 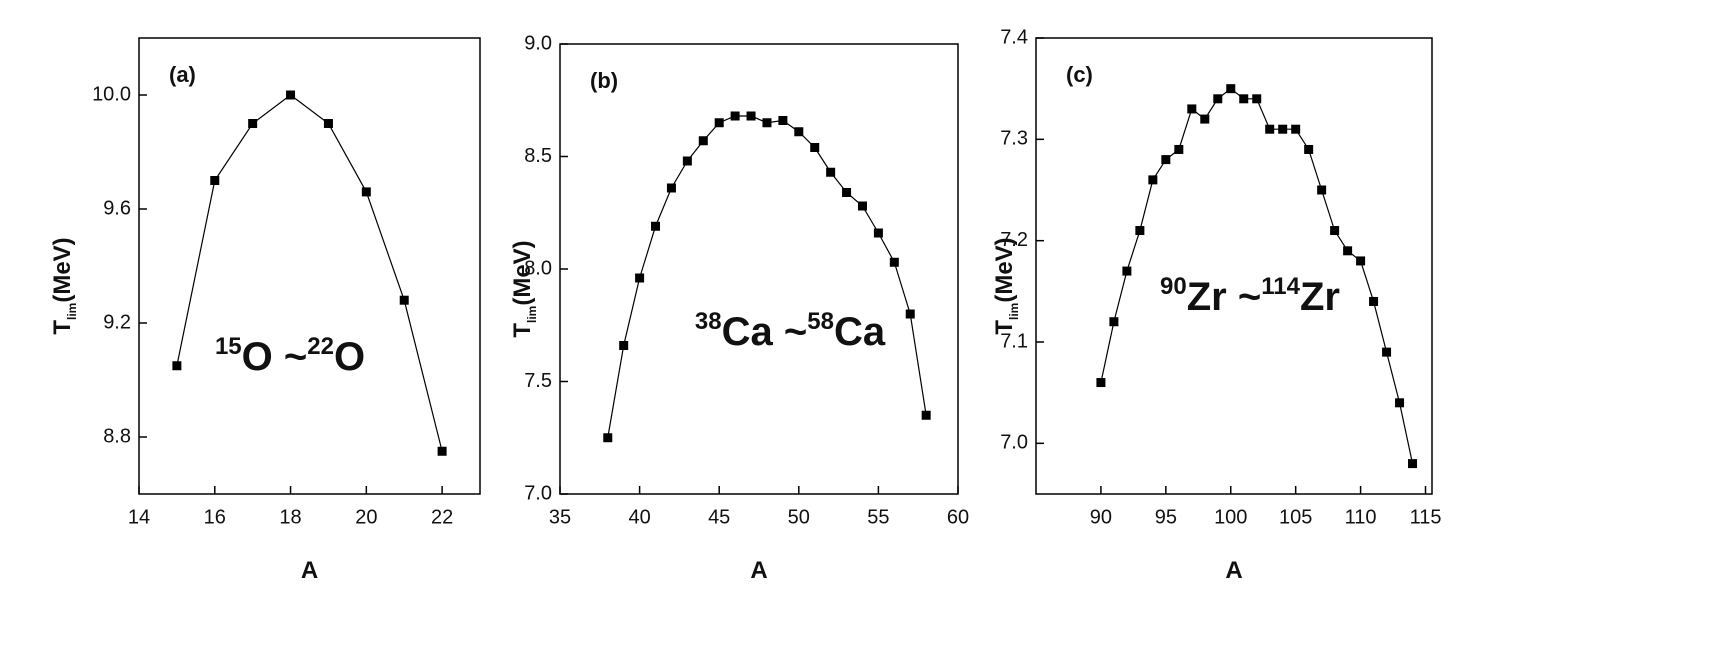 What do you see at coordinates (117, 436) in the screenshot?
I see `y-tick-label: 8.8` at bounding box center [117, 436].